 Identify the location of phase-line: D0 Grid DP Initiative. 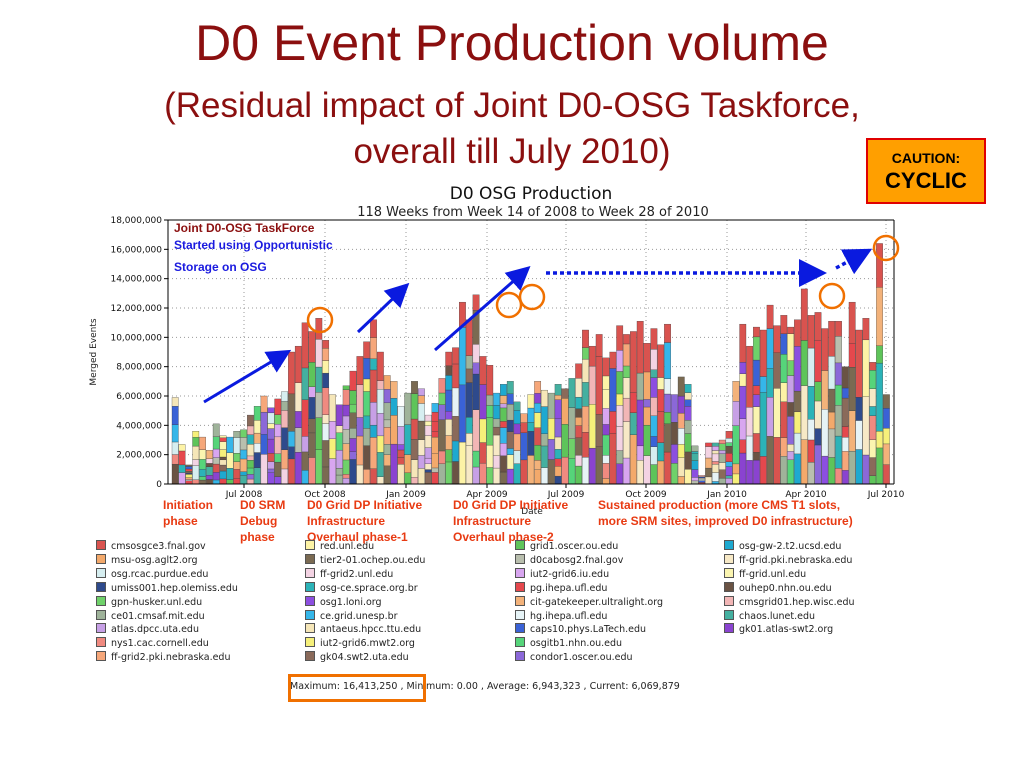
(365, 505).